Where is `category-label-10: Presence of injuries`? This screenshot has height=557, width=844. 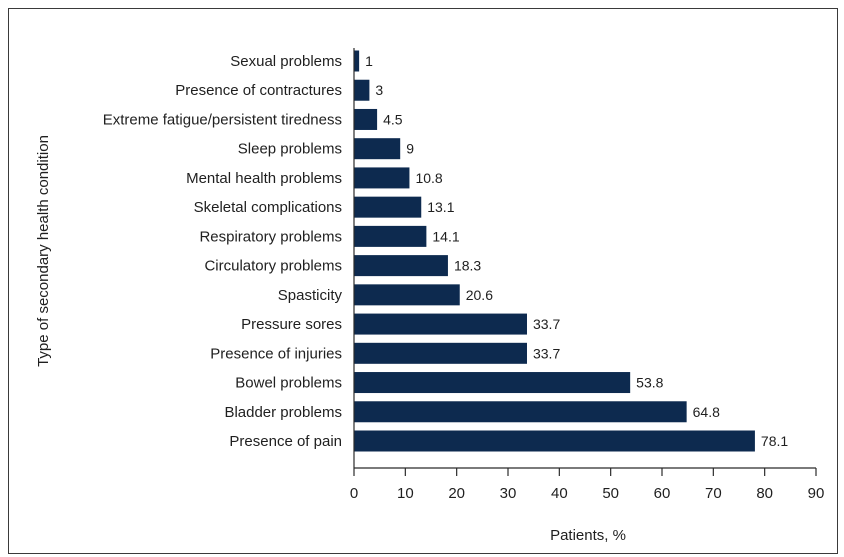 category-label-10: Presence of injuries is located at coordinates (276, 353).